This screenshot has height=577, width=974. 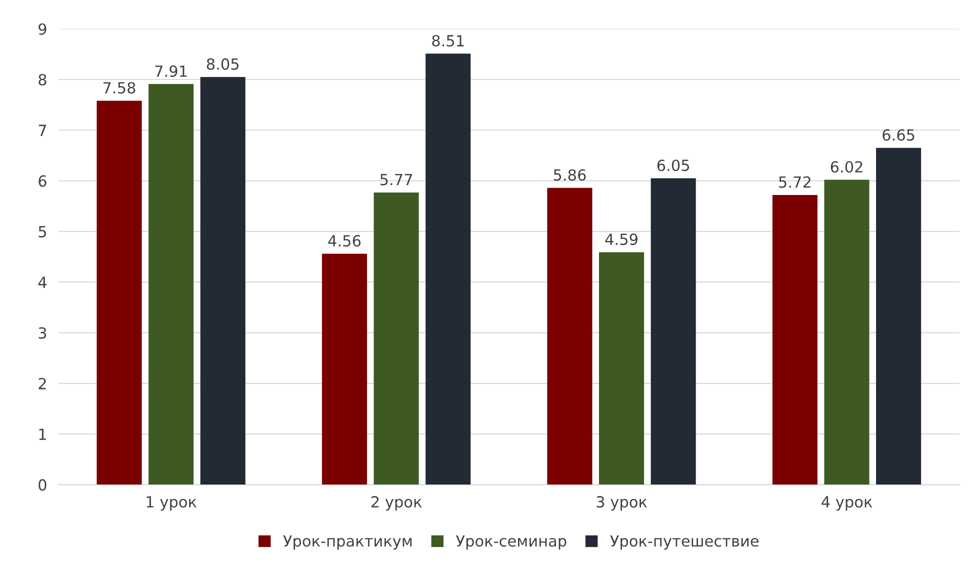 I want to click on y-tick-label: 1, so click(x=42, y=434).